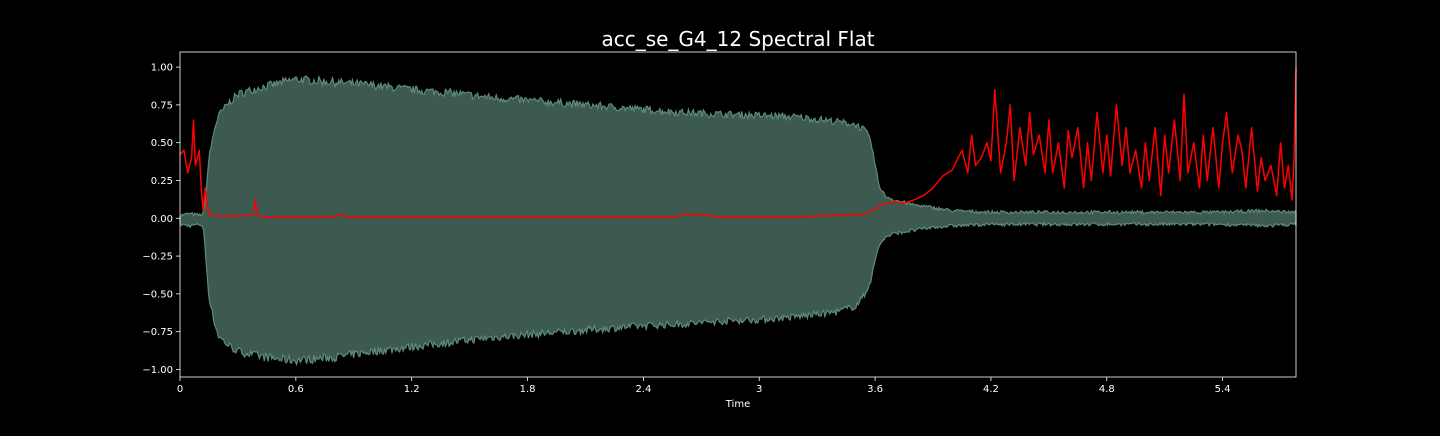 The width and height of the screenshot is (1440, 436). What do you see at coordinates (737, 39) in the screenshot?
I see `chart-title: acc_se_G4_12 Spectral Flat` at bounding box center [737, 39].